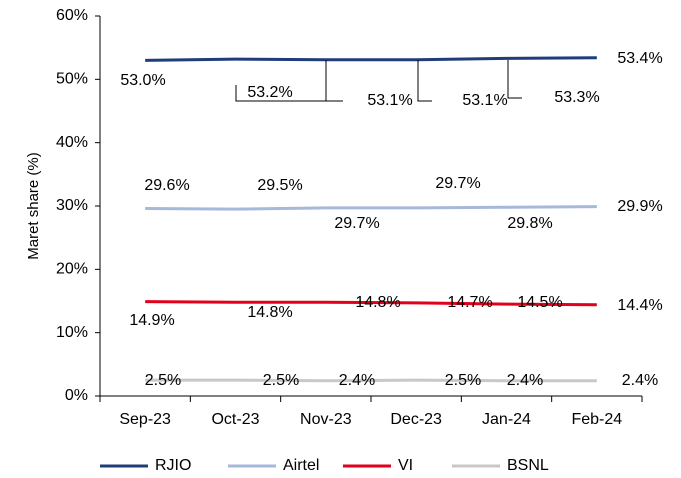 The image size is (681, 478). Describe the element at coordinates (269, 92) in the screenshot. I see `data-label: 53.2%` at that location.